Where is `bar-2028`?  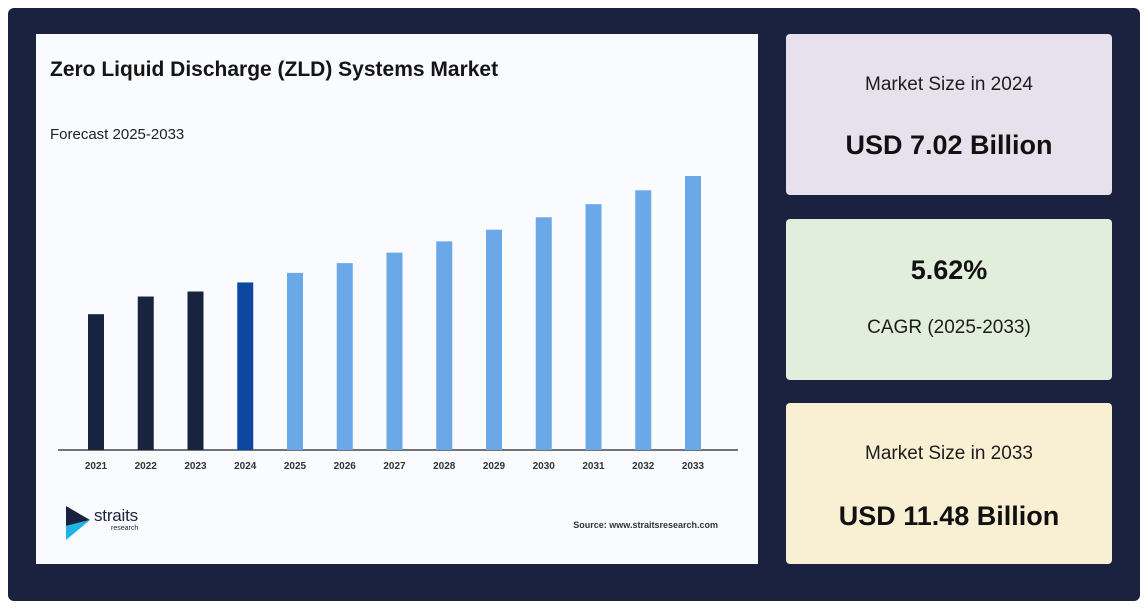
bar-2028 is located at coordinates (444, 345).